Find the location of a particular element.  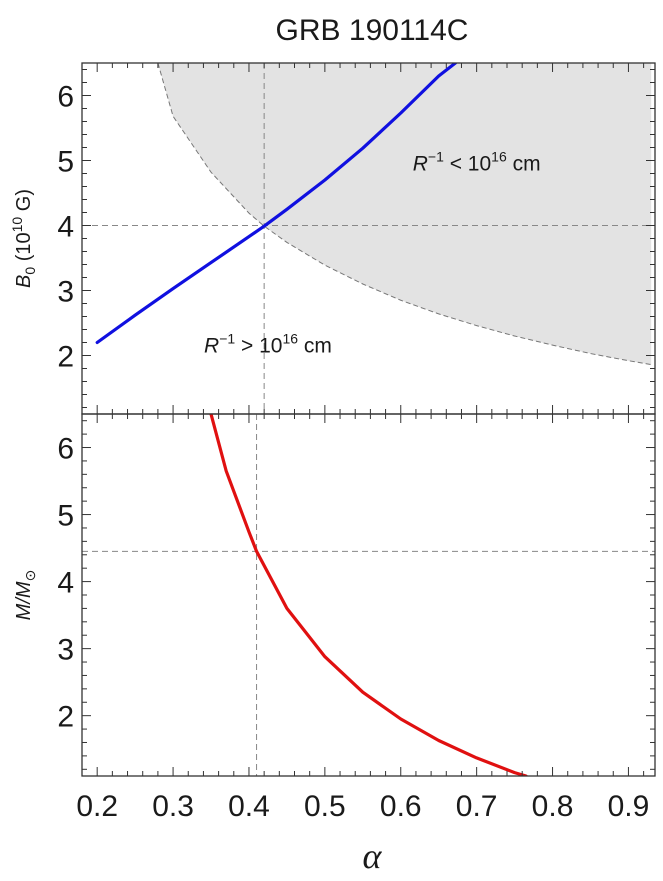

x-tick-label: 0.5 is located at coordinates (325, 806).